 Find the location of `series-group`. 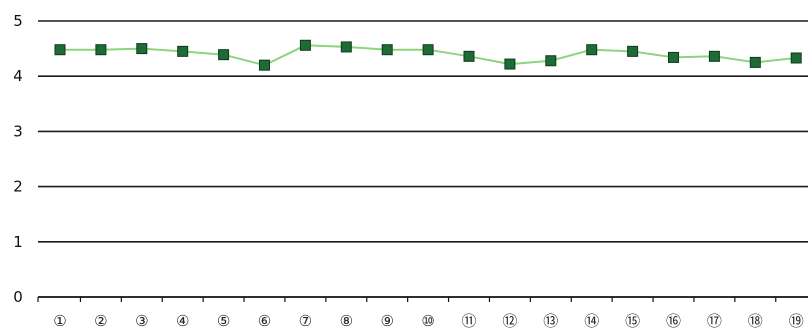

series-group is located at coordinates (428, 55).